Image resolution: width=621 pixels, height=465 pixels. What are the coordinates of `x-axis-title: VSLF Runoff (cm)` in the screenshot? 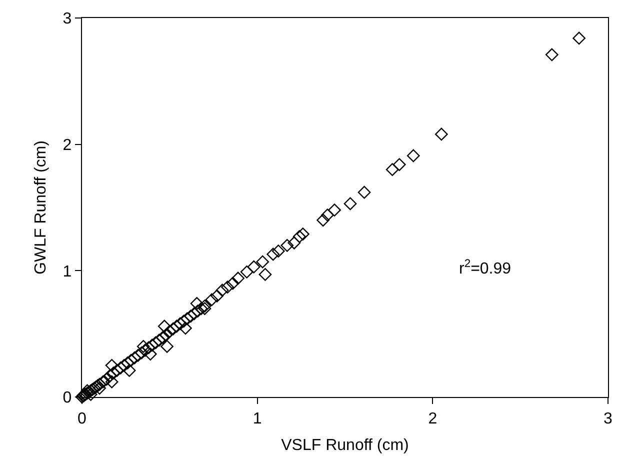 It's located at (345, 445).